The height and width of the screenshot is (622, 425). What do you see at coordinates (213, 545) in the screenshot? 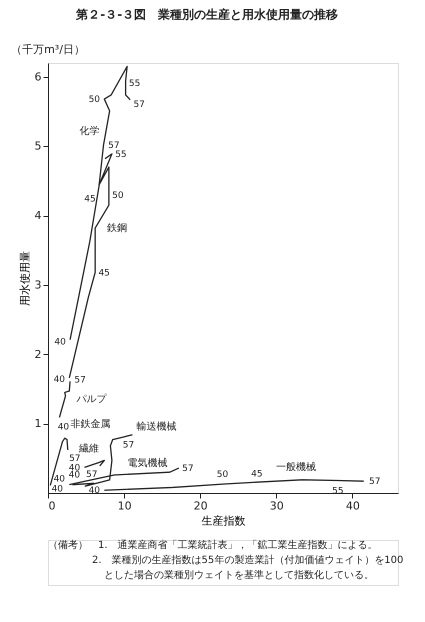
I see `text: （備考） 1. 通業産商省「工業統計表」，「鉱工業生産指数」による。` at bounding box center [213, 545].